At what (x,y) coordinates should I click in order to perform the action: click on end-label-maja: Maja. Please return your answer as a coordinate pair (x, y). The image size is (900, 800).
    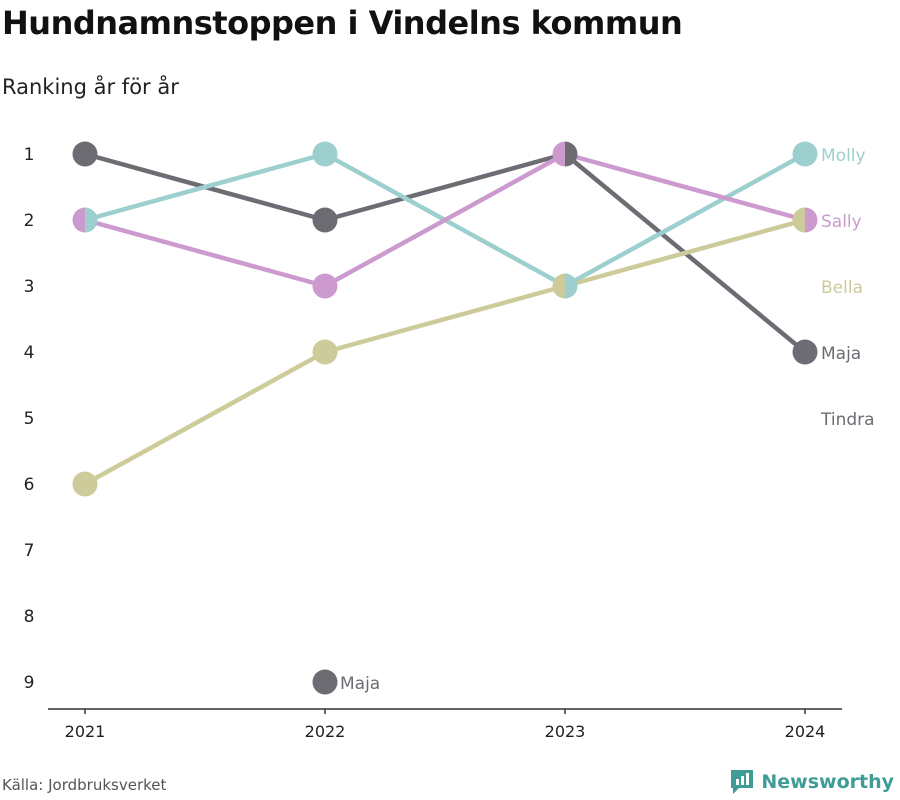
    Looking at the image, I should click on (841, 354).